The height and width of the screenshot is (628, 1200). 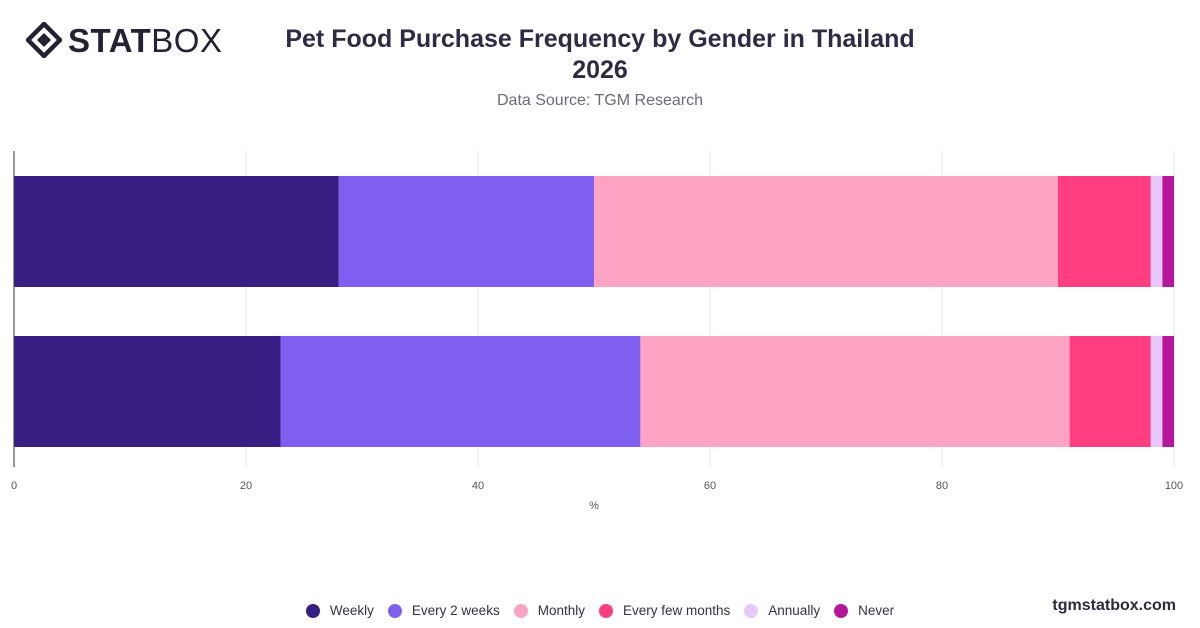 I want to click on brand-name: STATBOX, so click(x=145, y=40).